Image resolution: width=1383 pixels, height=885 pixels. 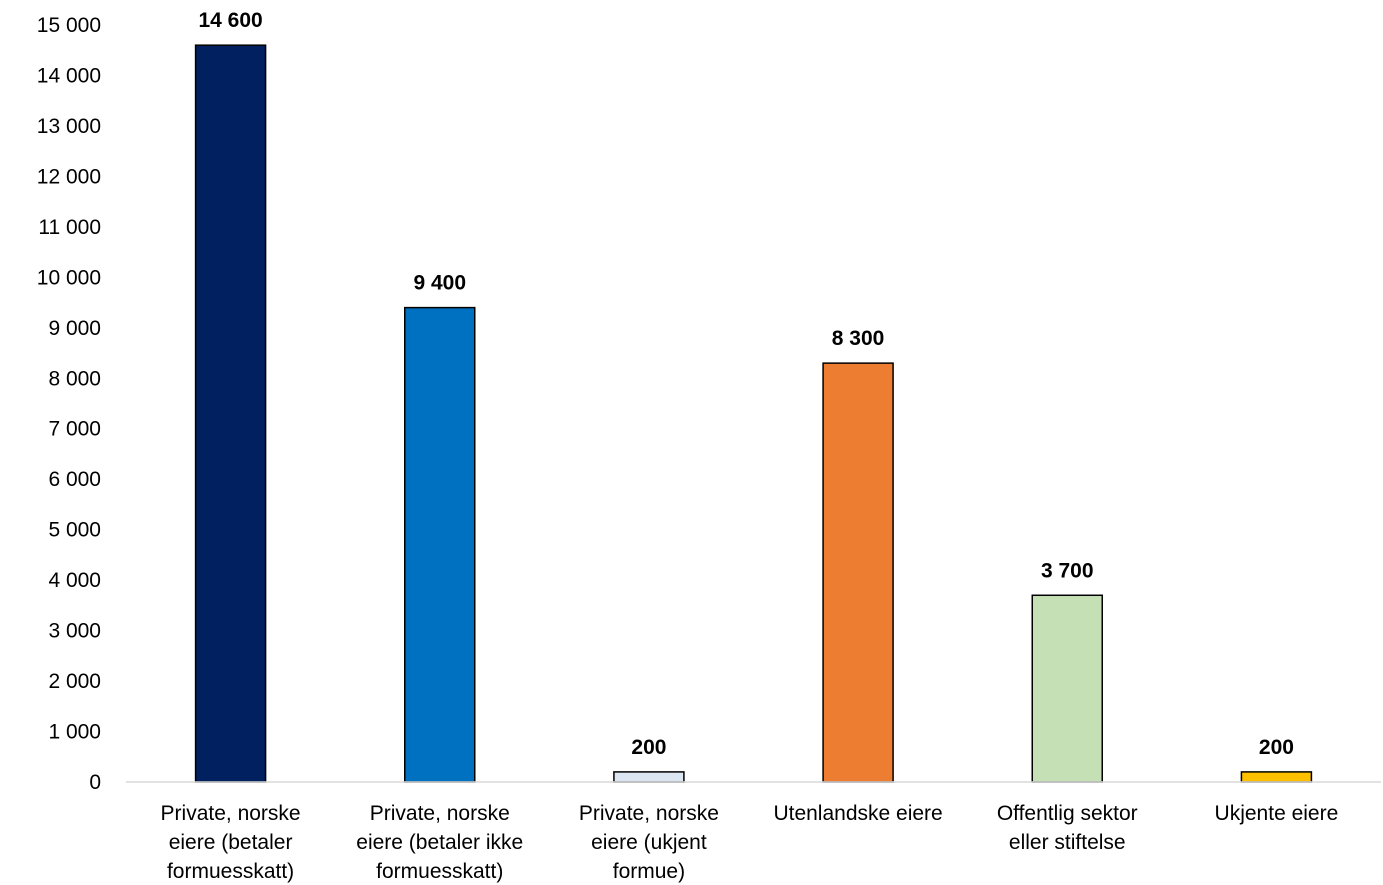 I want to click on y-tick-label: 8 000, so click(x=74, y=378).